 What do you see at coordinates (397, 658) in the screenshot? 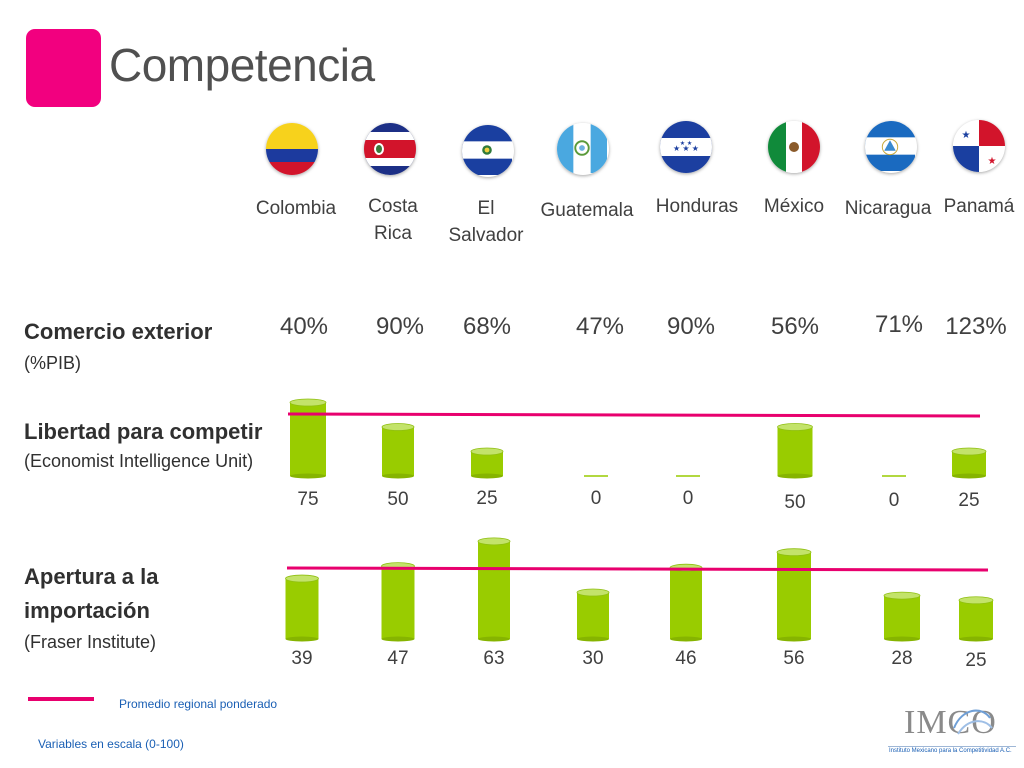
I see `apertura-value-costa-rica: 47` at bounding box center [397, 658].